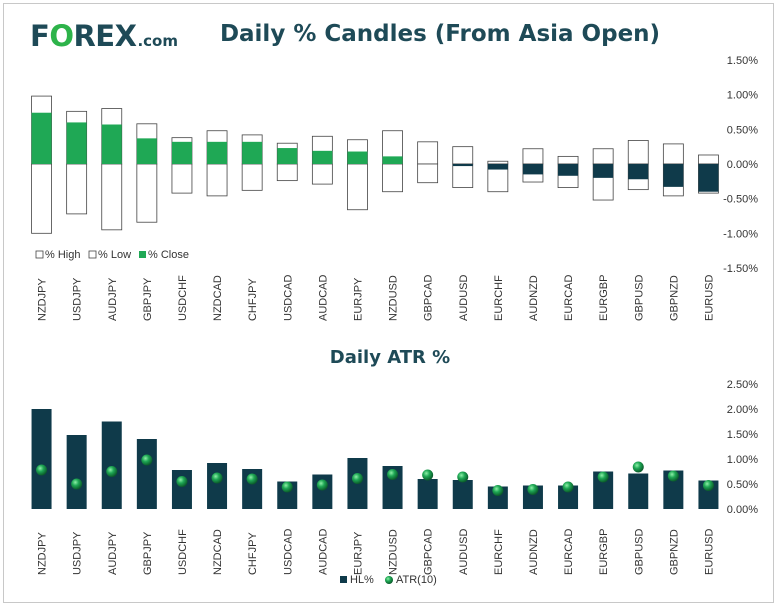  I want to click on atr-x-label: NZDCAD, so click(218, 552).